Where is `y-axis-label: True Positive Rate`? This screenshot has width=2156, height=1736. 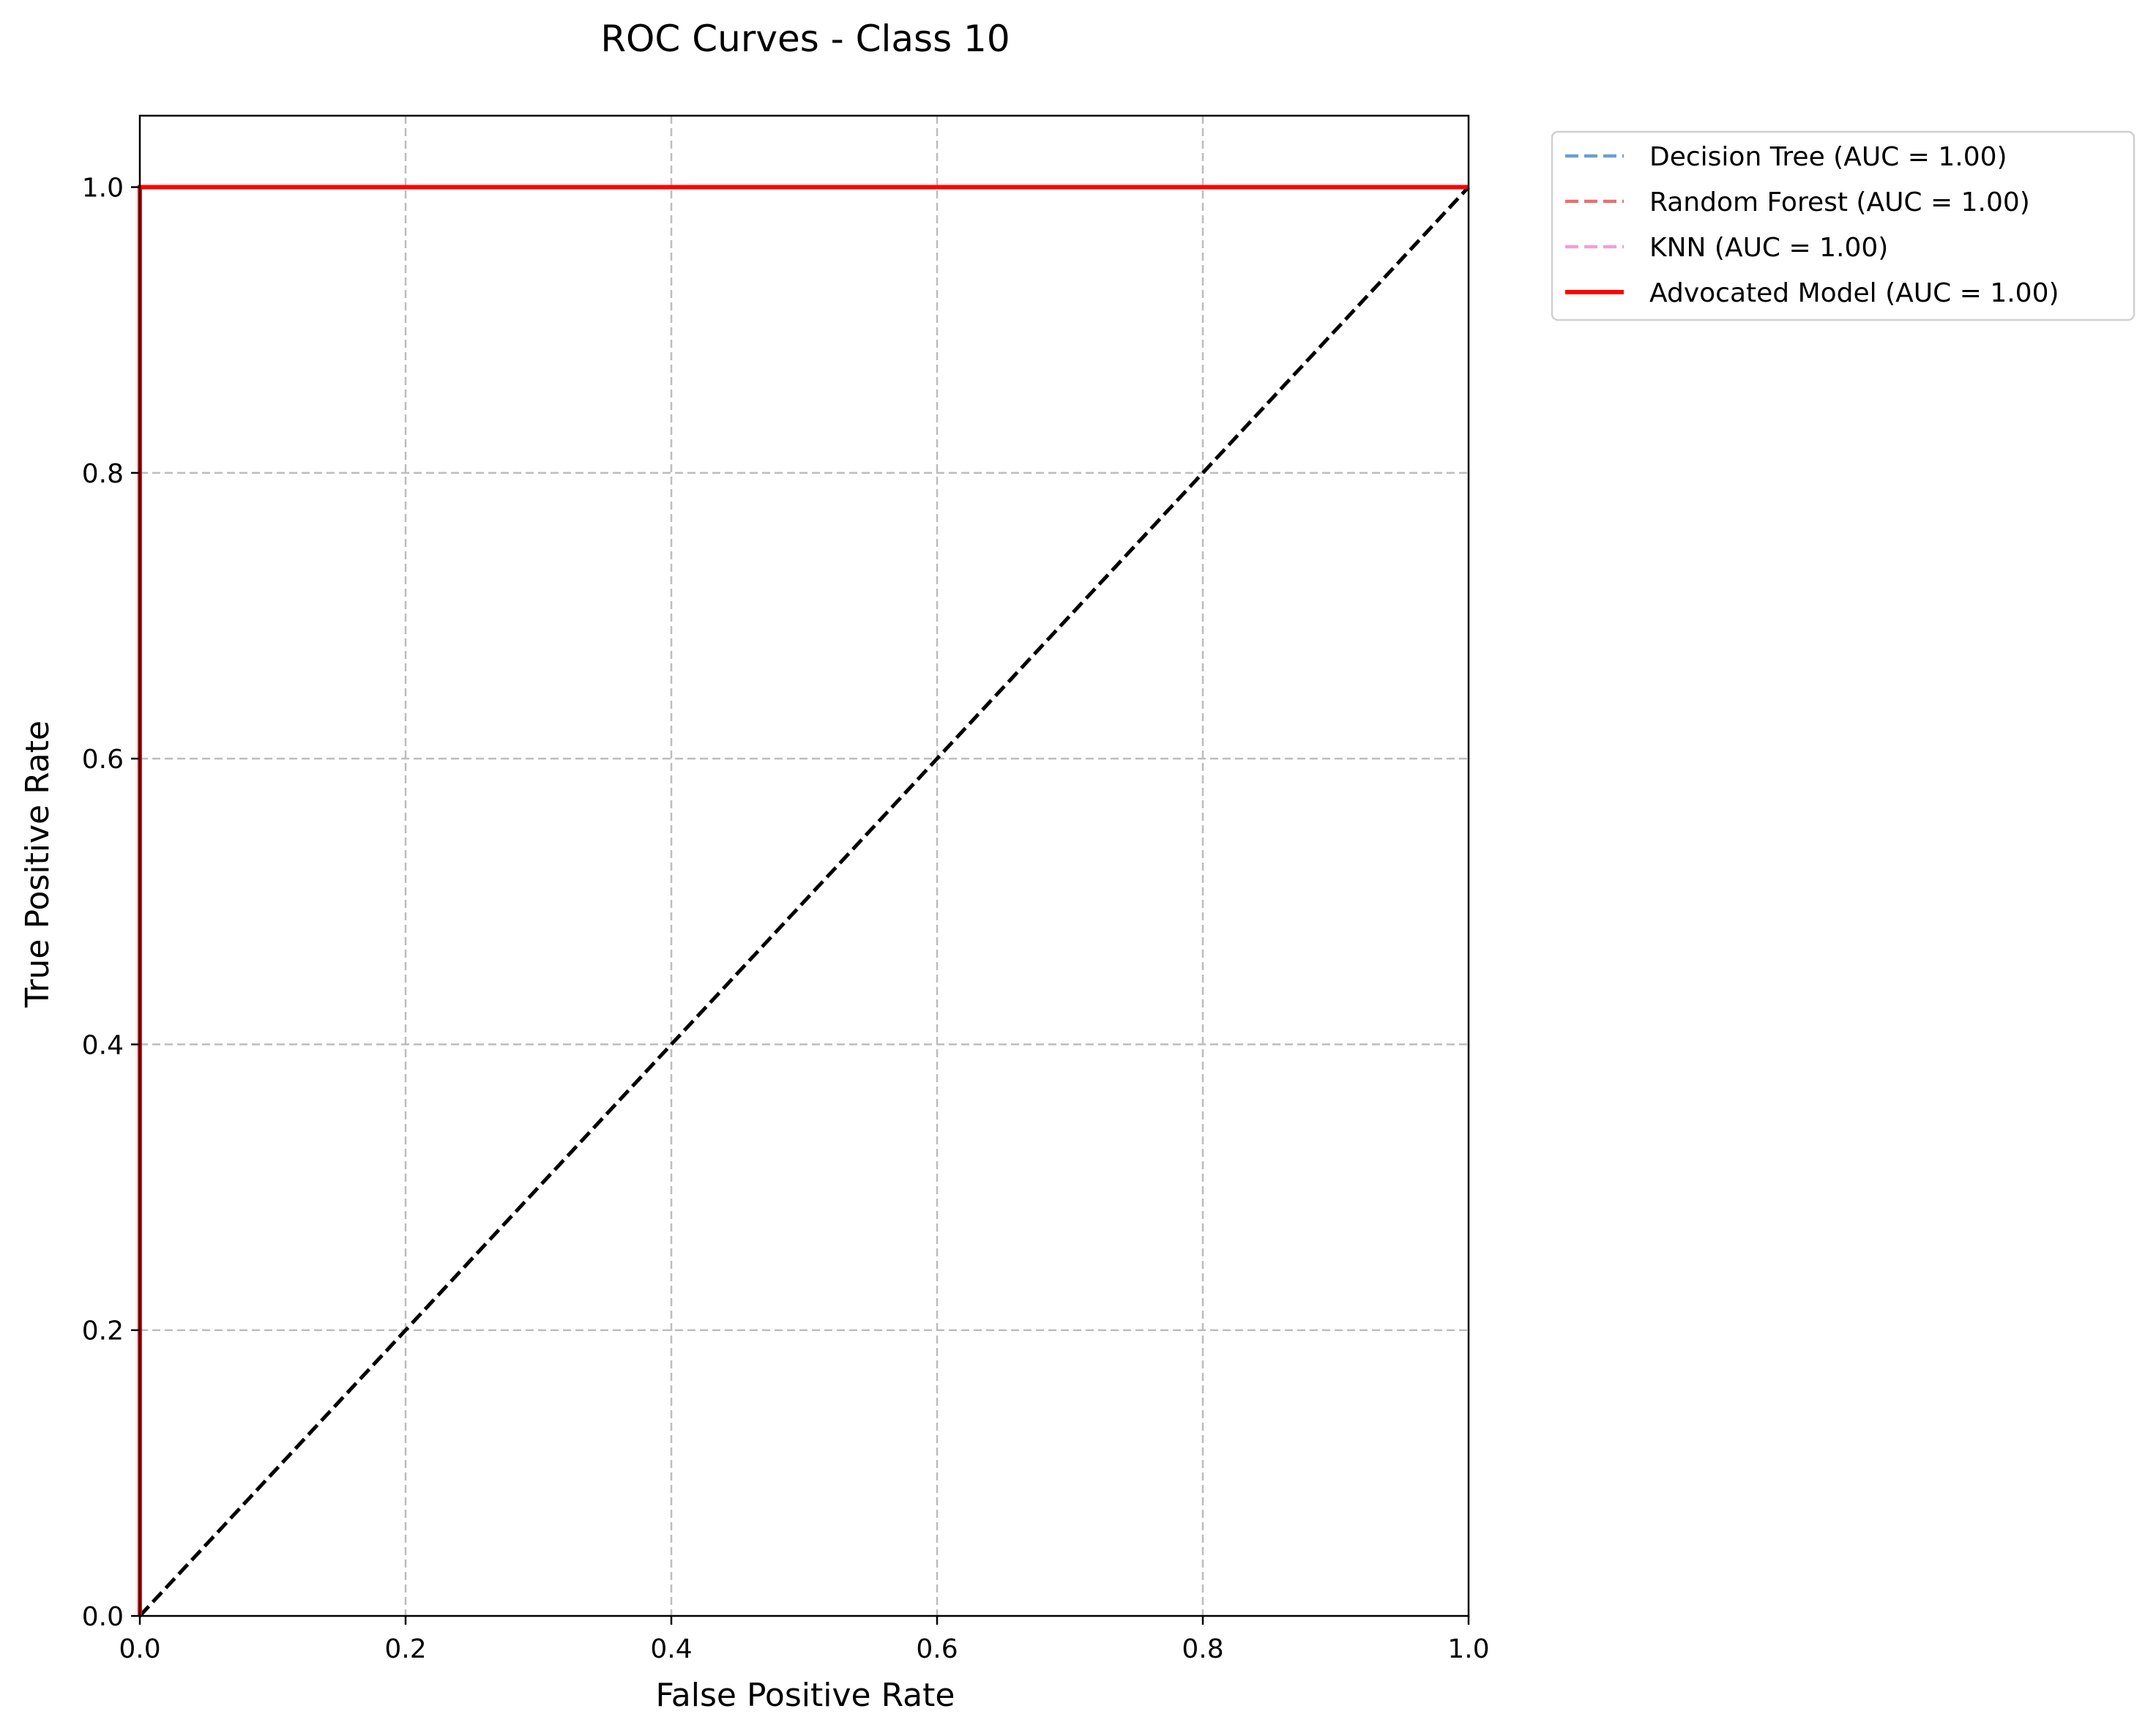 y-axis-label: True Positive Rate is located at coordinates (37, 864).